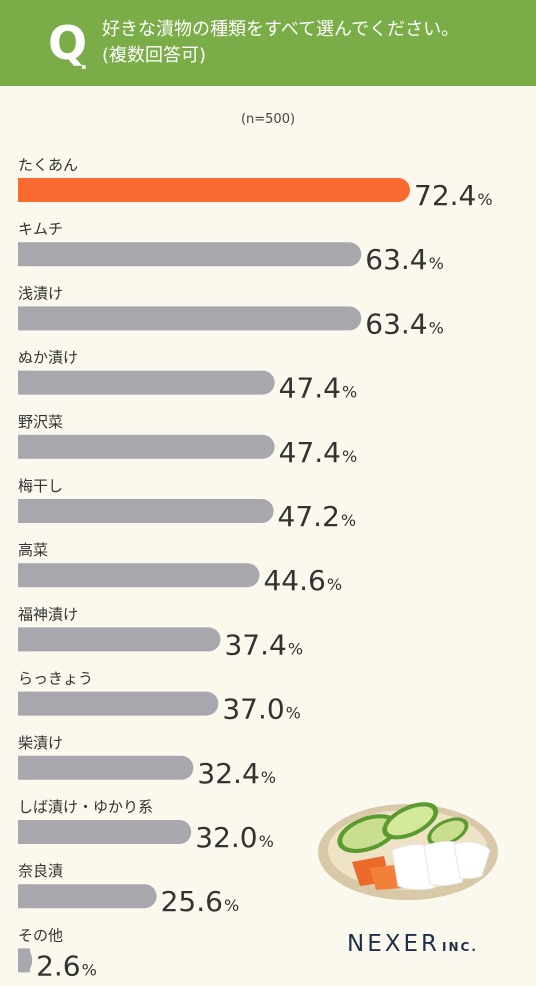 This screenshot has height=986, width=536. Describe the element at coordinates (33, 550) in the screenshot. I see `category-label: 高菜` at that location.